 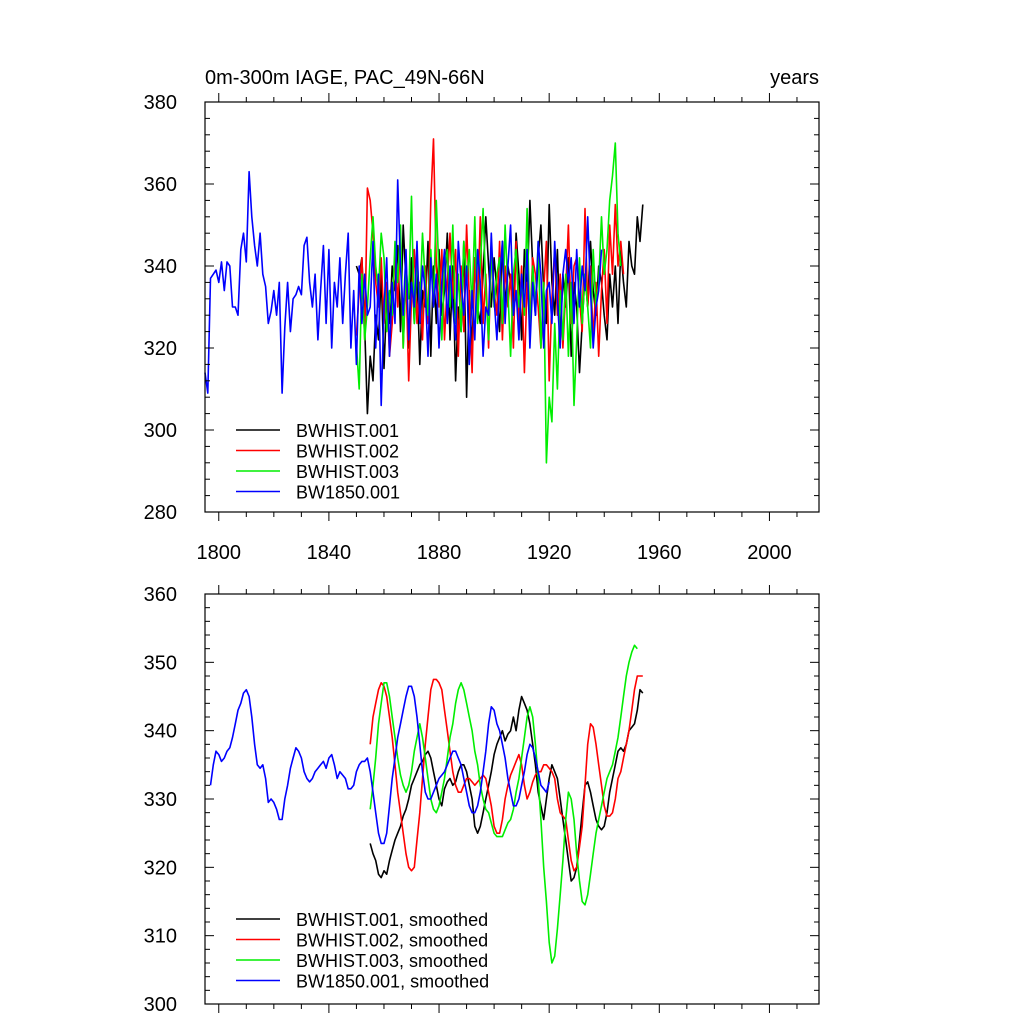 What do you see at coordinates (348, 493) in the screenshot?
I see `legend-label-3: BW1850.001` at bounding box center [348, 493].